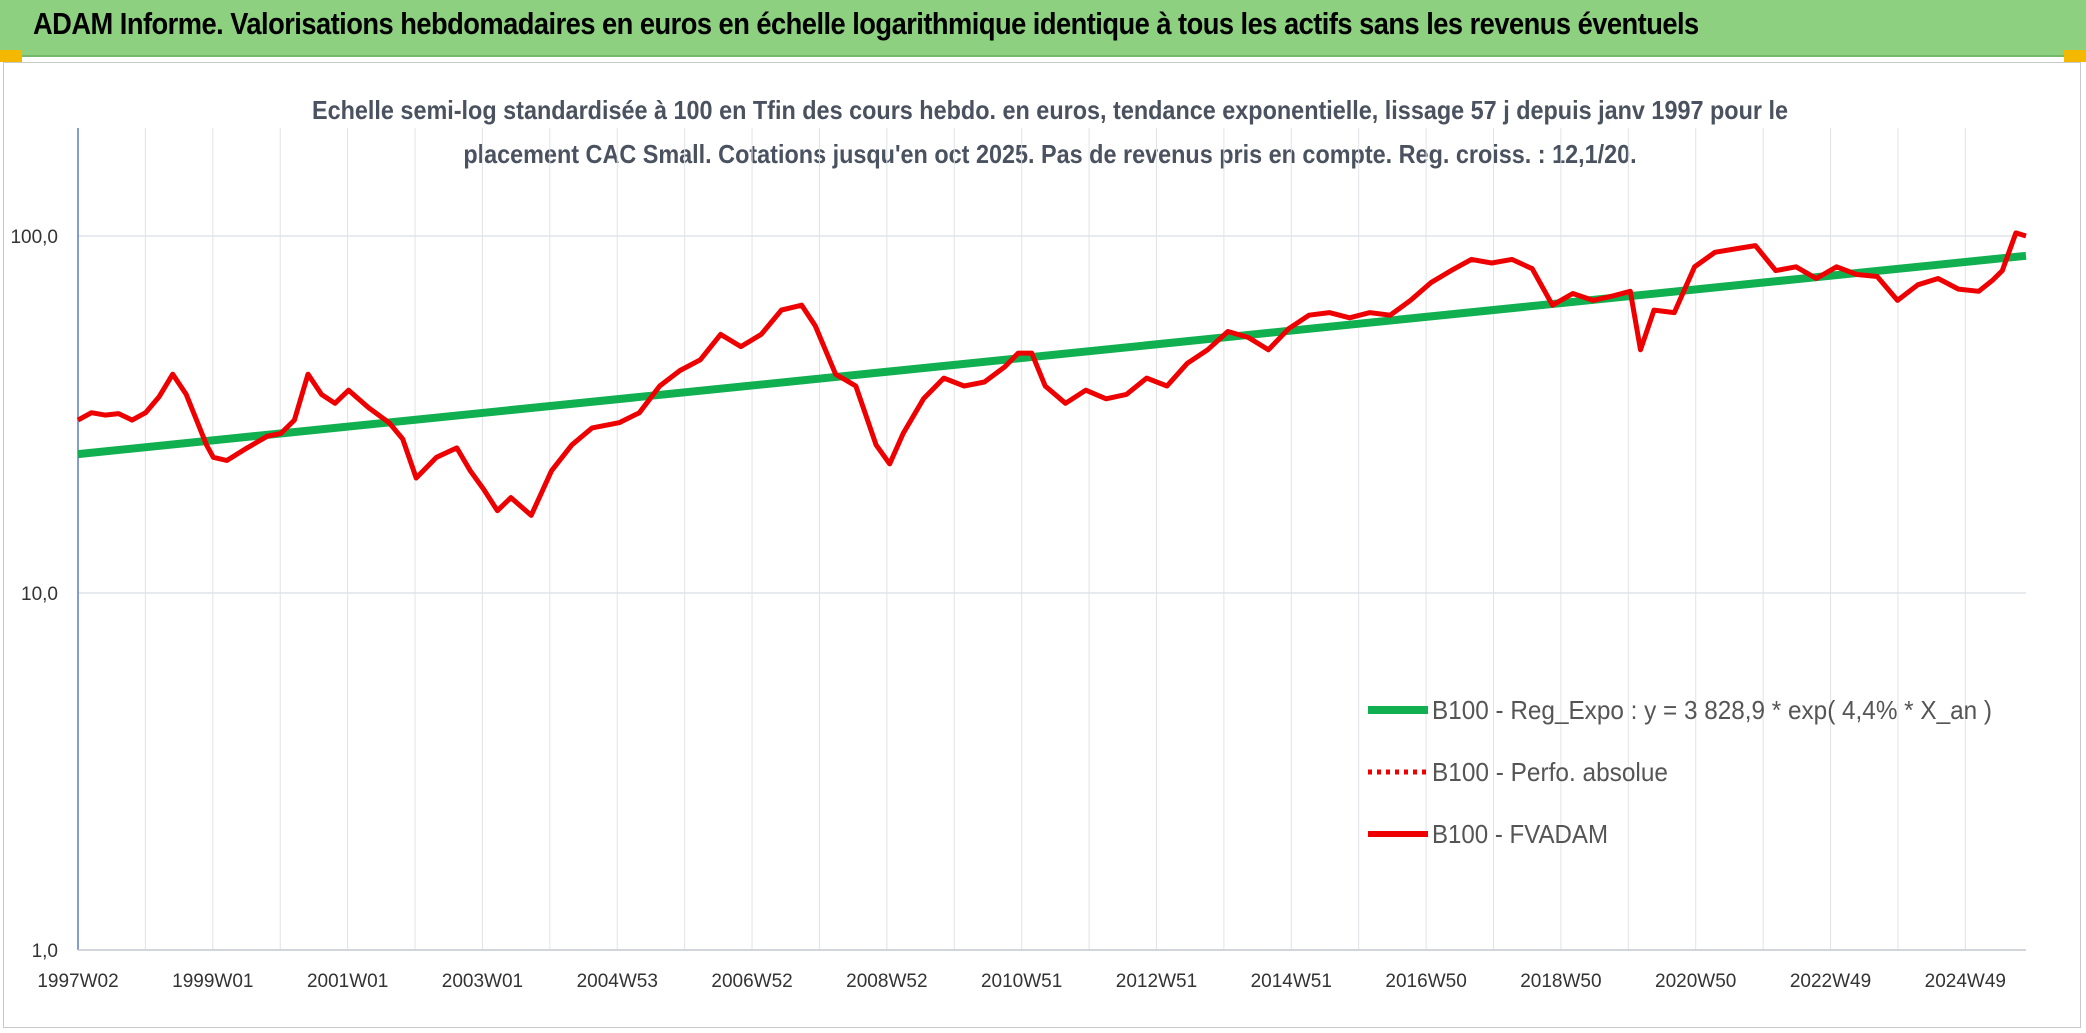 The height and width of the screenshot is (1033, 2086). What do you see at coordinates (1550, 772) in the screenshot?
I see `legend-label: B100 - Perfo. absolue` at bounding box center [1550, 772].